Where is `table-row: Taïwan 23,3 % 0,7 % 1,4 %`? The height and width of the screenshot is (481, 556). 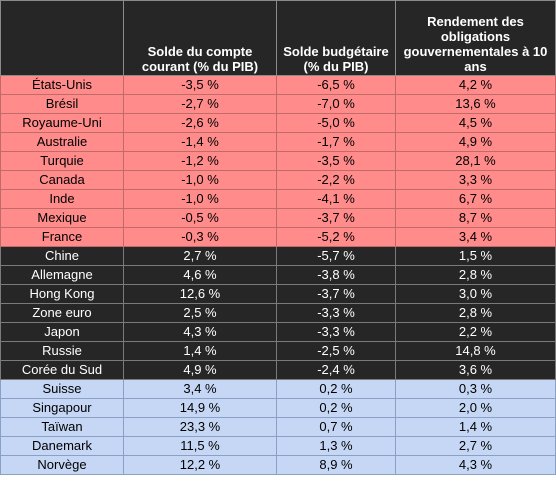 table-row: Taïwan 23,3 % 0,7 % 1,4 % is located at coordinates (278, 427).